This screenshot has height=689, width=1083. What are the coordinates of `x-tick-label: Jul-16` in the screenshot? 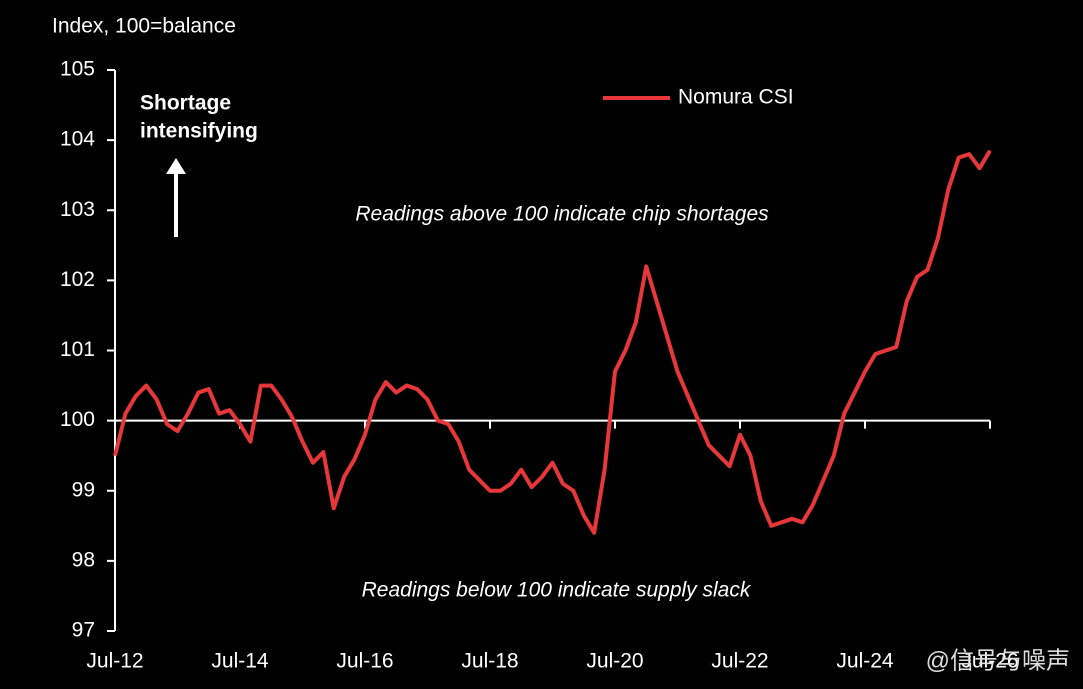 It's located at (364, 661).